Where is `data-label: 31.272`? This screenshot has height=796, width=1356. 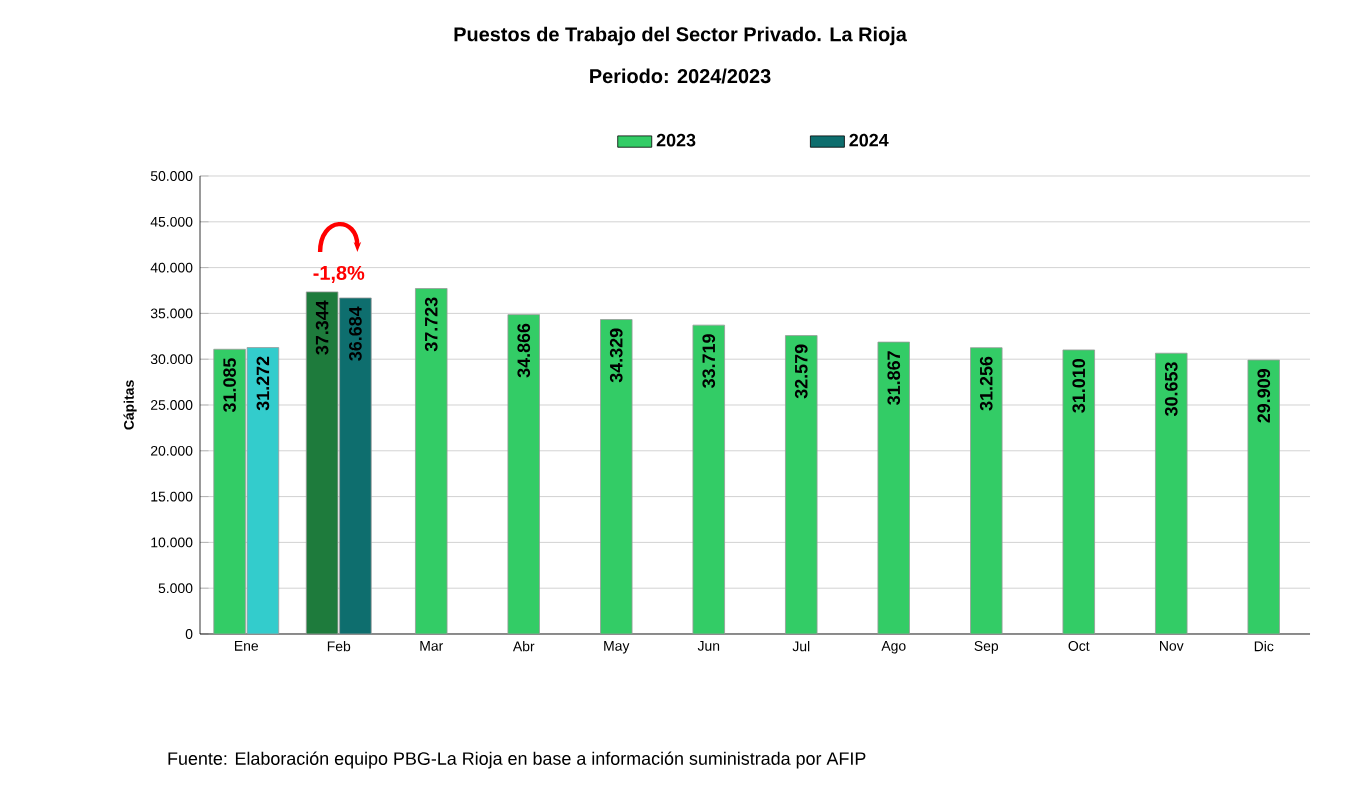 data-label: 31.272 is located at coordinates (263, 383).